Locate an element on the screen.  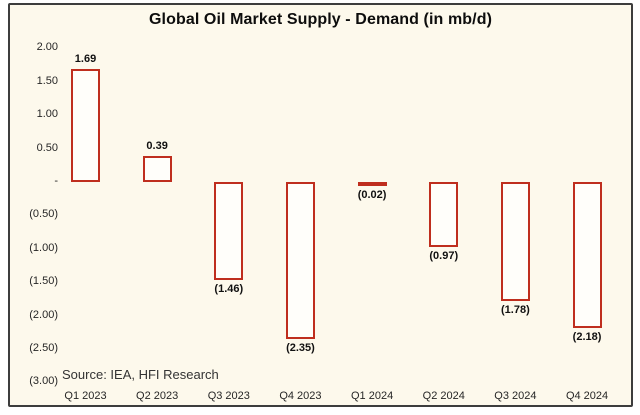
y-tick-label: (1.00) is located at coordinates (43, 247).